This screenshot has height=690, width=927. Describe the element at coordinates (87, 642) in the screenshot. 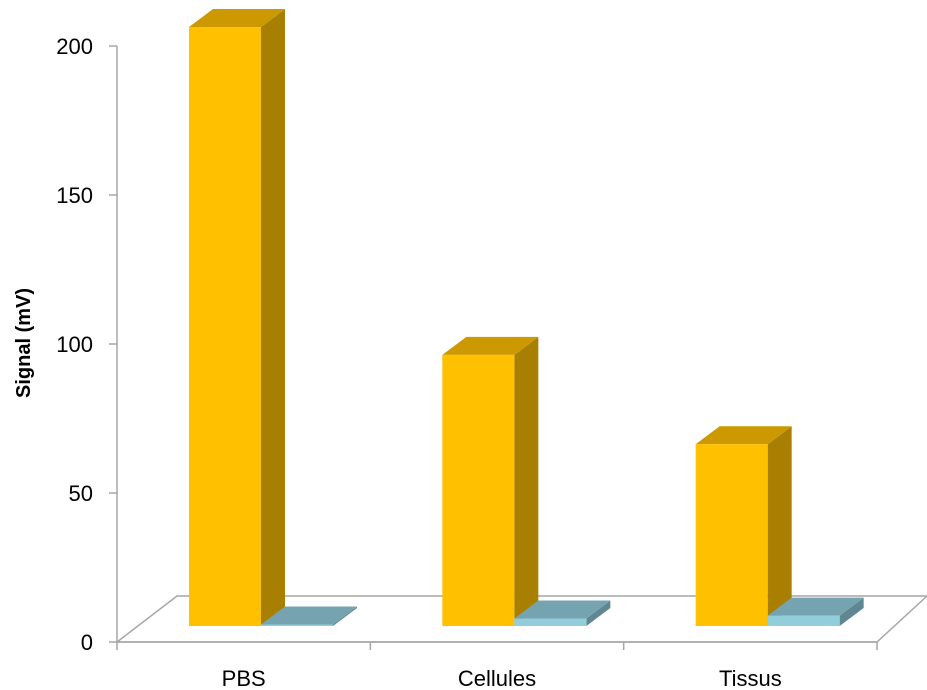

I see `y-tick-label: 0` at that location.